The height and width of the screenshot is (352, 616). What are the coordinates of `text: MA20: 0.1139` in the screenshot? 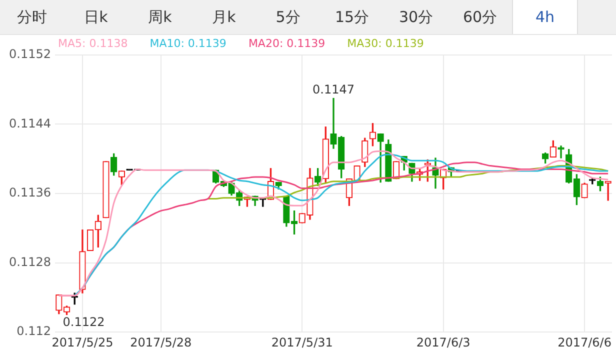 It's located at (287, 43).